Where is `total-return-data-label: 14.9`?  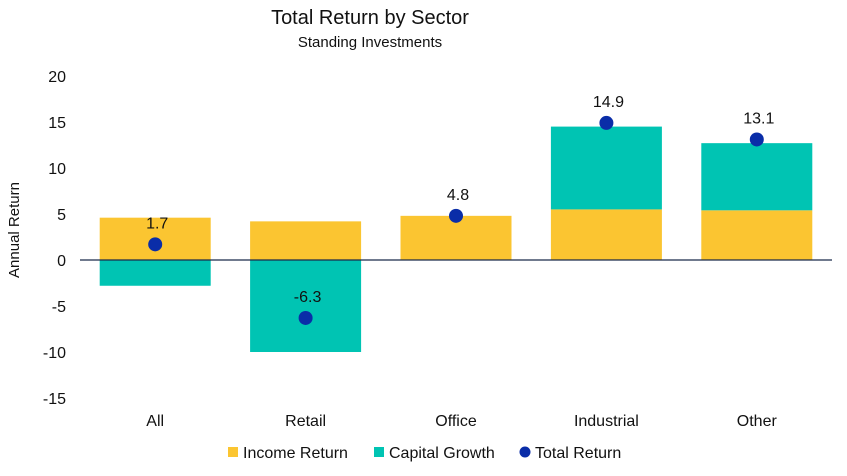 total-return-data-label: 14.9 is located at coordinates (608, 102).